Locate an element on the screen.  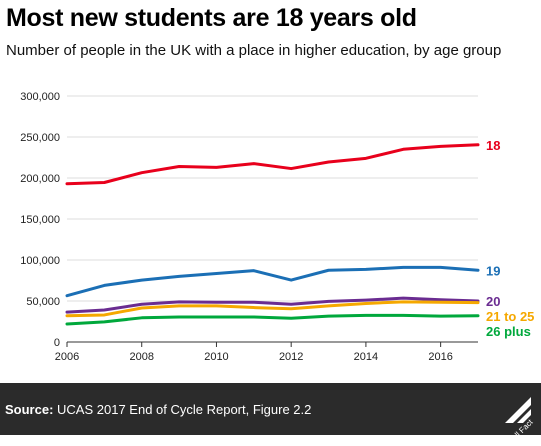
source-label: Source: is located at coordinates (29, 409).